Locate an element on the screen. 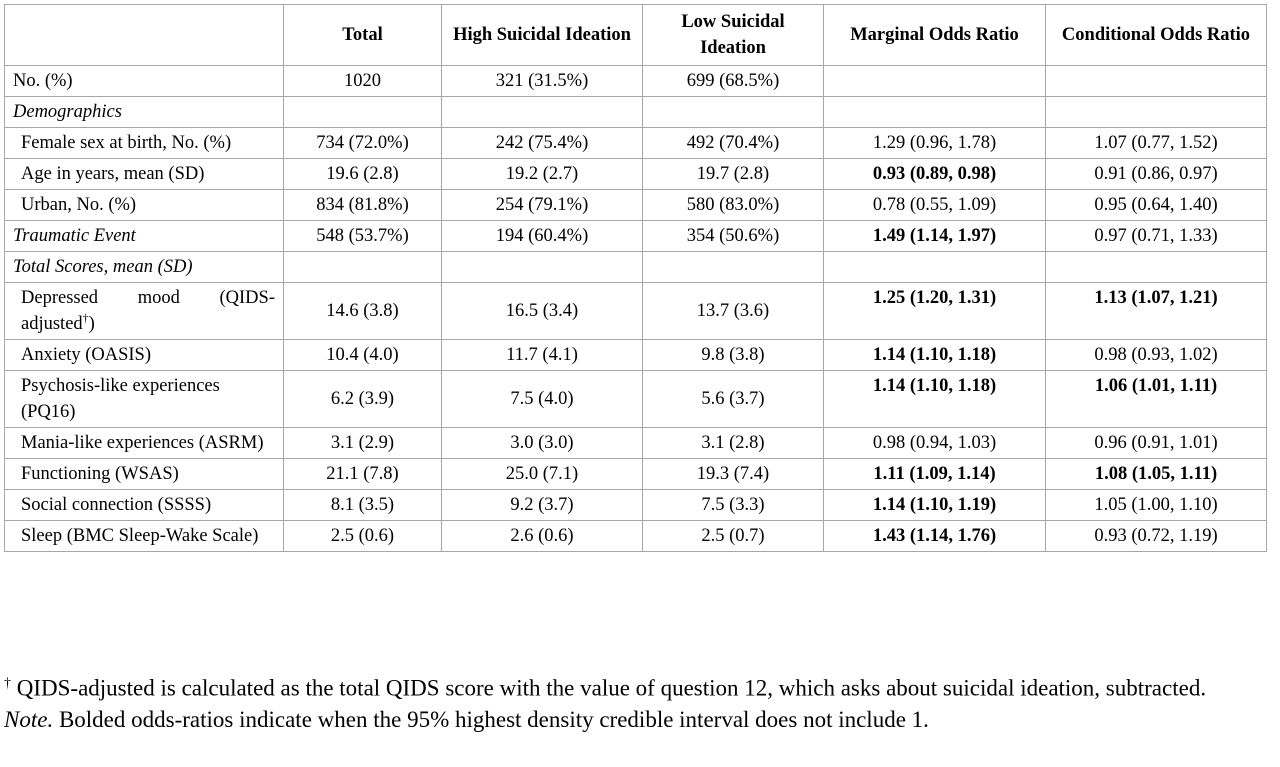  cell-total: 19.6 (2.8) is located at coordinates (362, 174).